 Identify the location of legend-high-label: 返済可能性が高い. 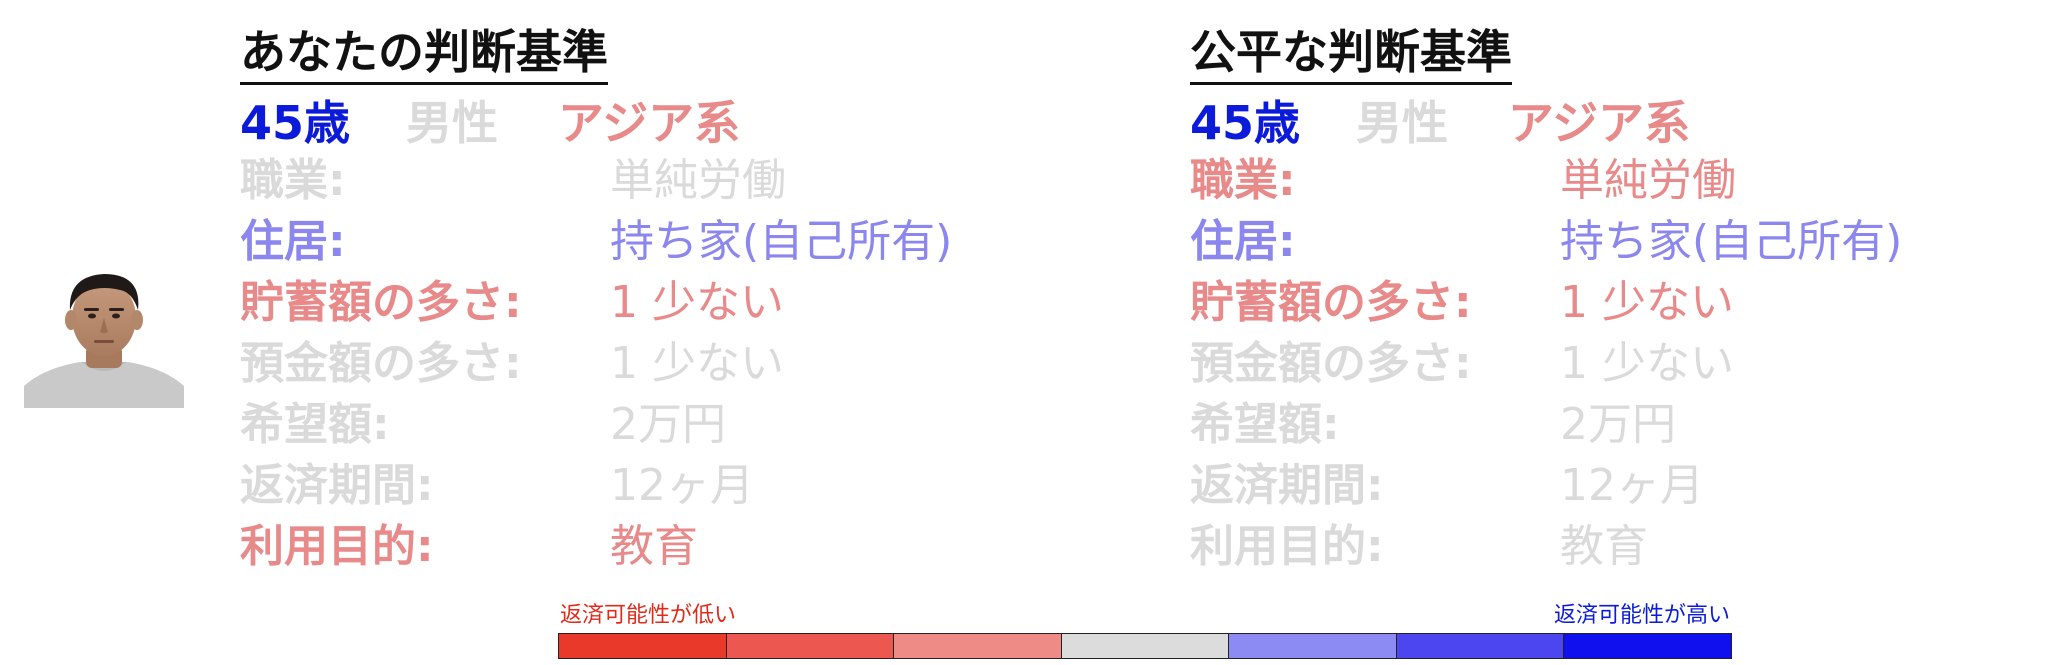
(1641, 615).